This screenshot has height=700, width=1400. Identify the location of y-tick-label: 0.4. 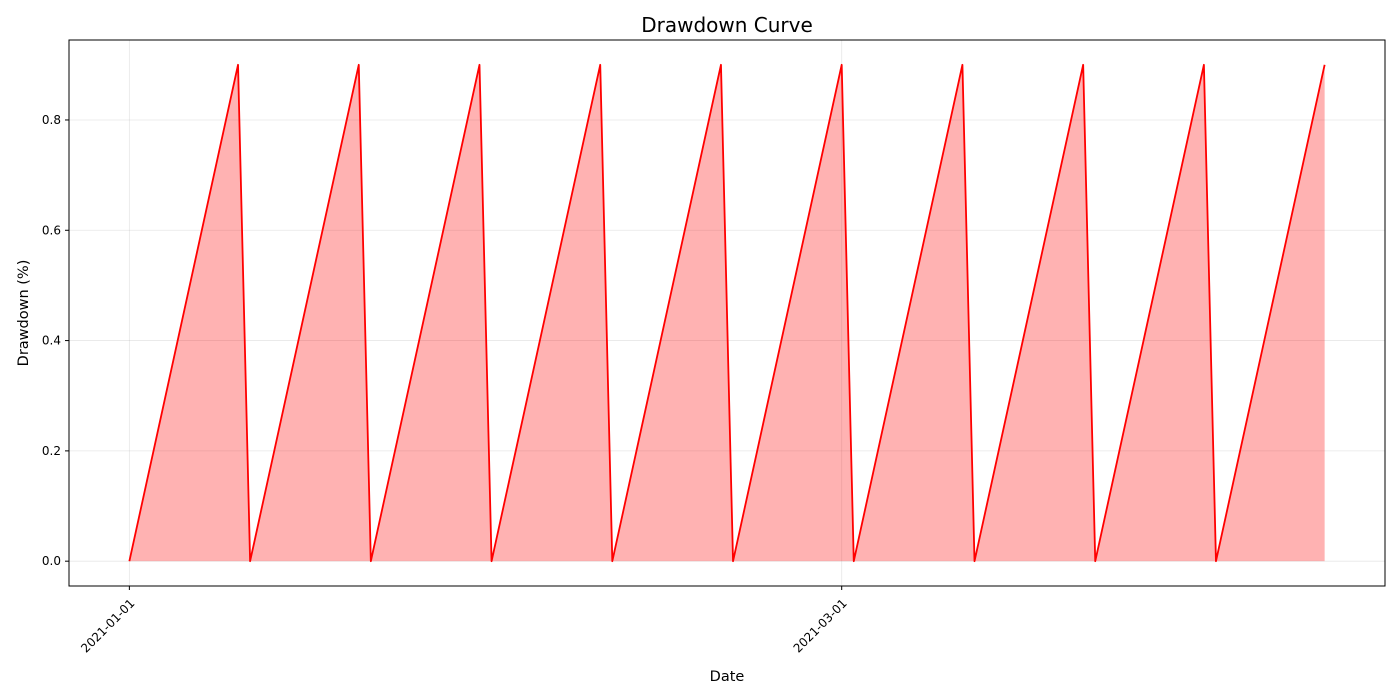
(51, 341).